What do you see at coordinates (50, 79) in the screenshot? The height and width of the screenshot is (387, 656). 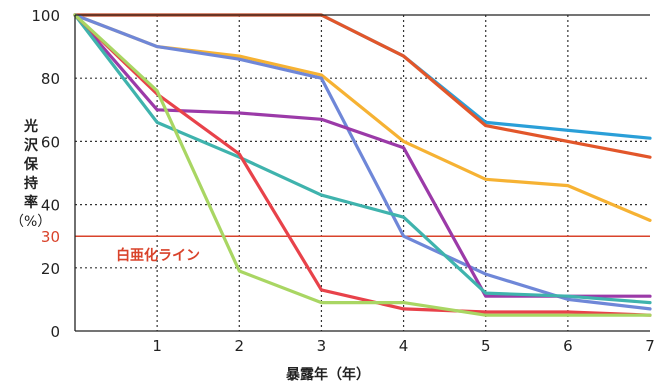 I see `y-tick-label: 80` at bounding box center [50, 79].